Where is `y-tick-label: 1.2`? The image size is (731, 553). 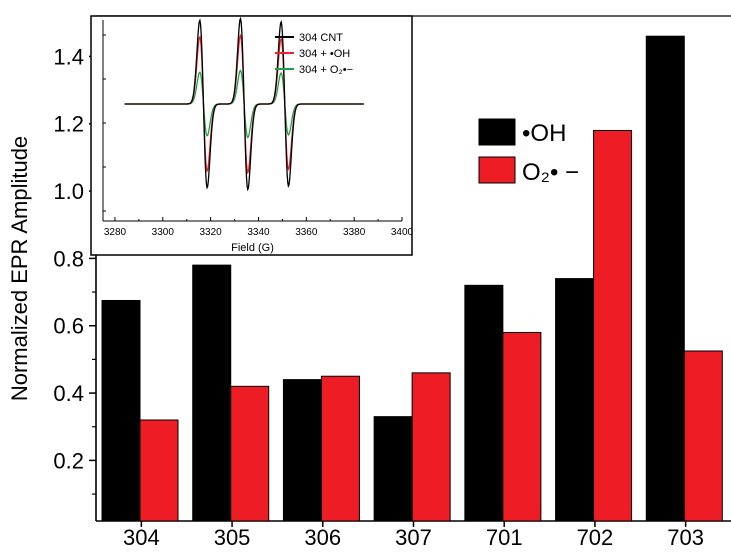
y-tick-label: 1.2 is located at coordinates (68, 124).